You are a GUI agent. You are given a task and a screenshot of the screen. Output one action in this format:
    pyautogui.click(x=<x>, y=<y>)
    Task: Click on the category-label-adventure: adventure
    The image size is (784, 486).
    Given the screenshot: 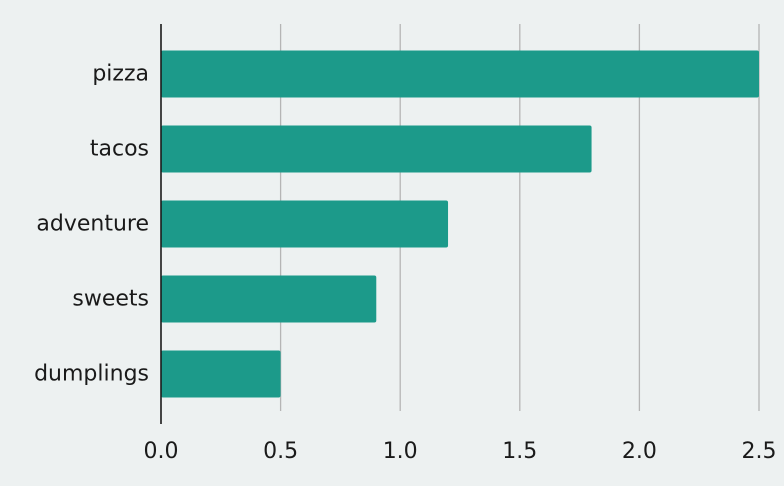 What is the action you would take?
    pyautogui.click(x=92, y=224)
    